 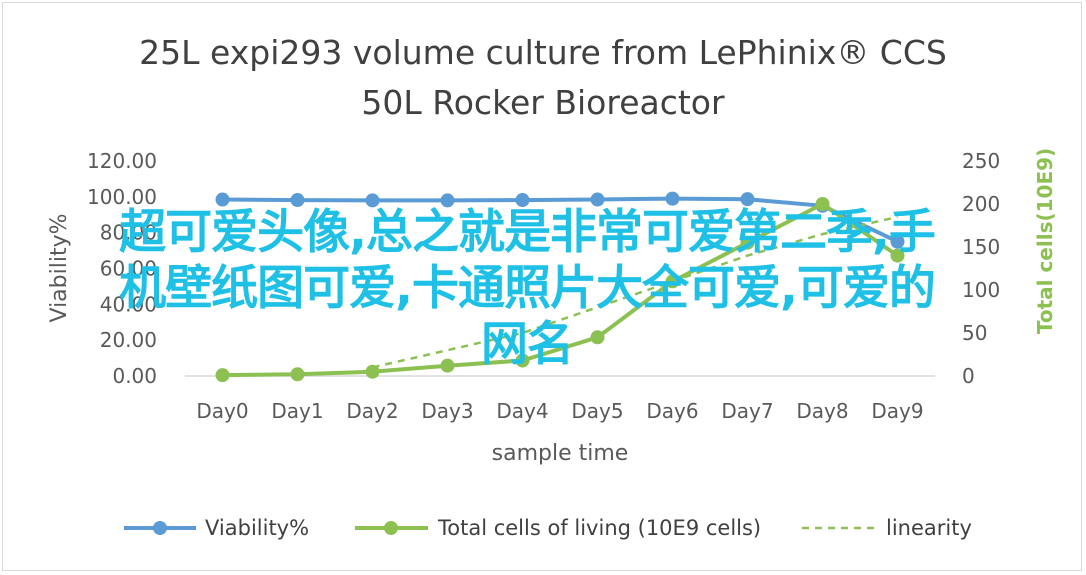 What do you see at coordinates (134, 376) in the screenshot?
I see `y-left-tick-label: 0.00` at bounding box center [134, 376].